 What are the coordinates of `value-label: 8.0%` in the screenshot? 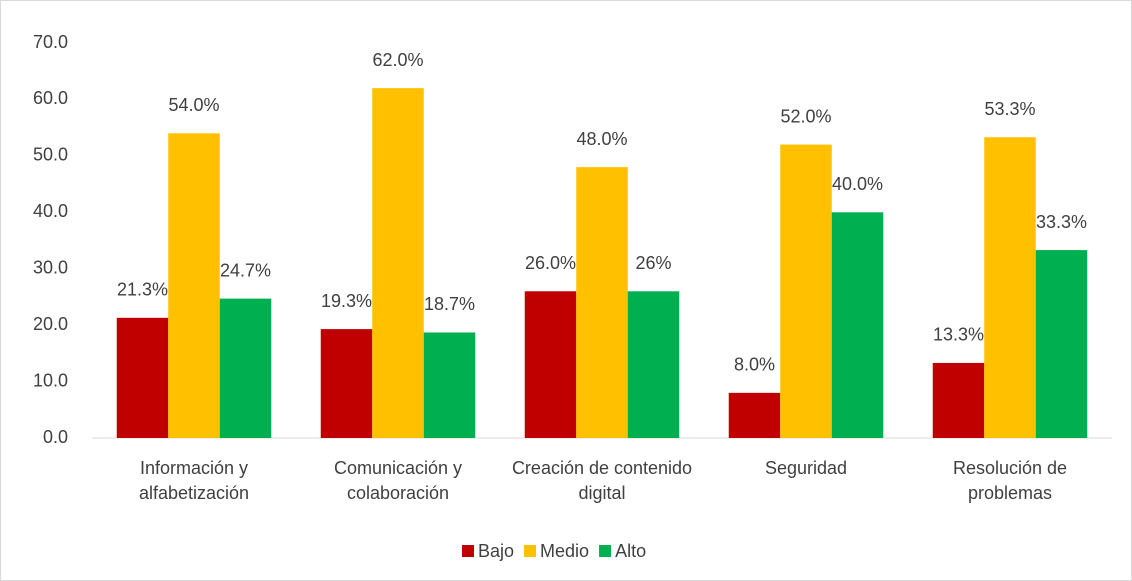 It's located at (754, 365).